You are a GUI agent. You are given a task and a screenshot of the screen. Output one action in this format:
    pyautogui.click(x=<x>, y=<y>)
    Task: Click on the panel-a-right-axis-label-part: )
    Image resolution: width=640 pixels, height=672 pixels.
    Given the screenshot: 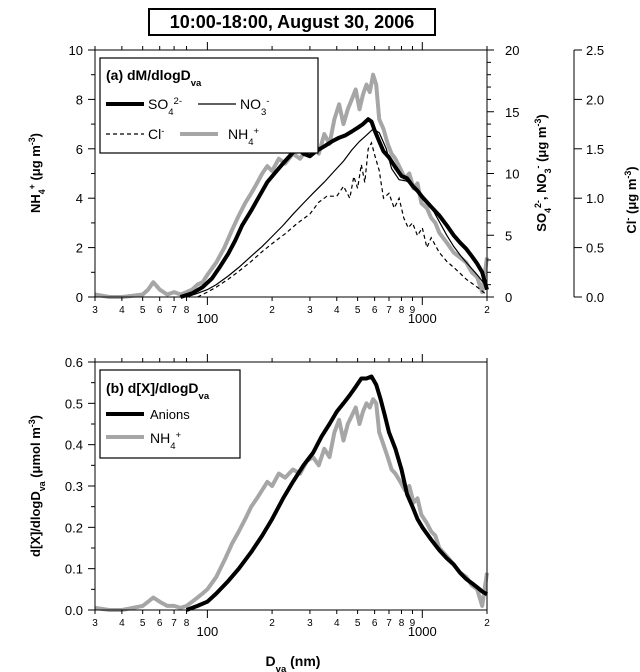 What is the action you would take?
    pyautogui.click(x=541, y=116)
    